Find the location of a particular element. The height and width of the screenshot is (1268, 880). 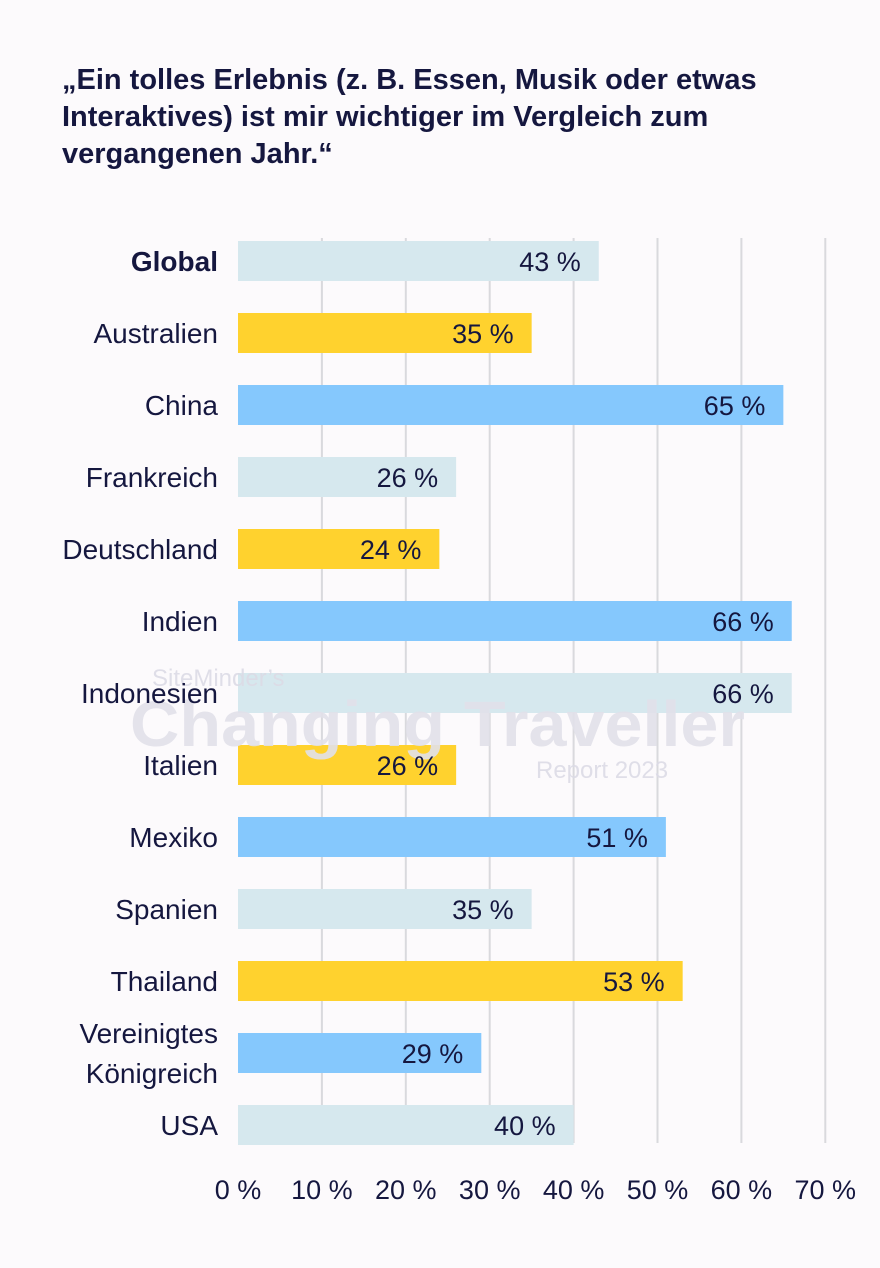

x-tick-label-20: 20 % is located at coordinates (406, 1190).